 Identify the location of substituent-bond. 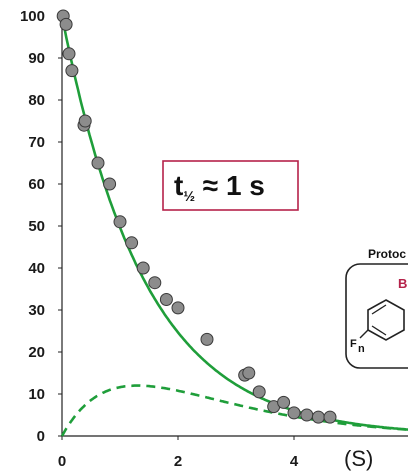
(364, 334).